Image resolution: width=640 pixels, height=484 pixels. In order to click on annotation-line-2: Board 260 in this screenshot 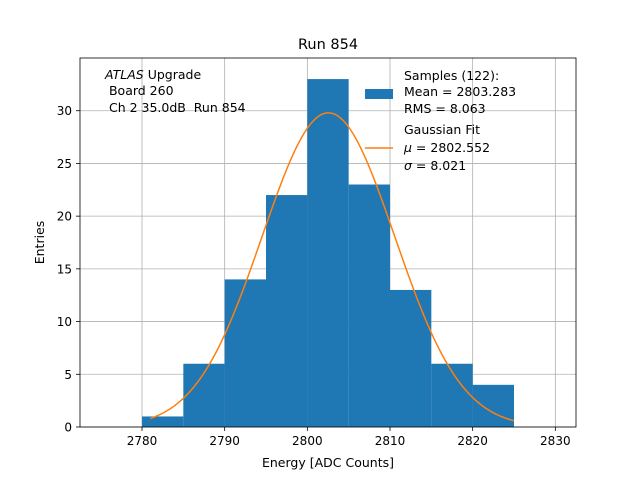, I will do `click(139, 90)`.